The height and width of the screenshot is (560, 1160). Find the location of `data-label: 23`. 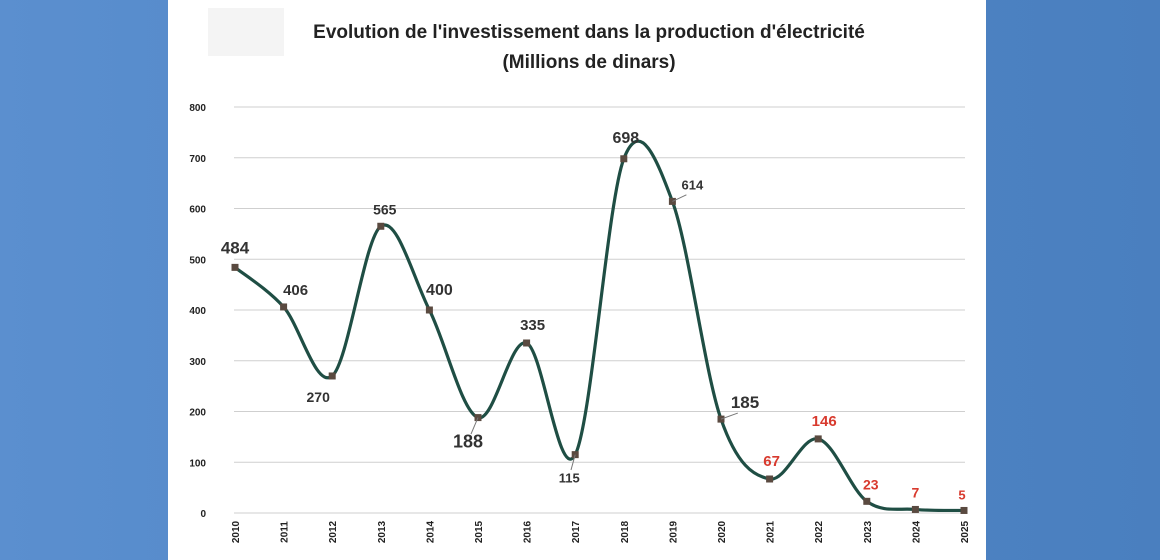

data-label: 23 is located at coordinates (871, 484).